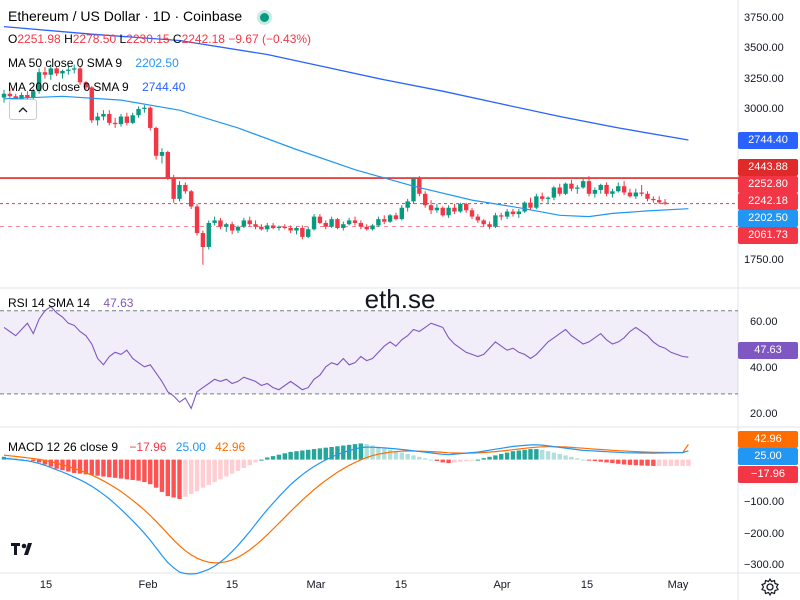  What do you see at coordinates (770, 587) in the screenshot?
I see `gear-icon` at bounding box center [770, 587].